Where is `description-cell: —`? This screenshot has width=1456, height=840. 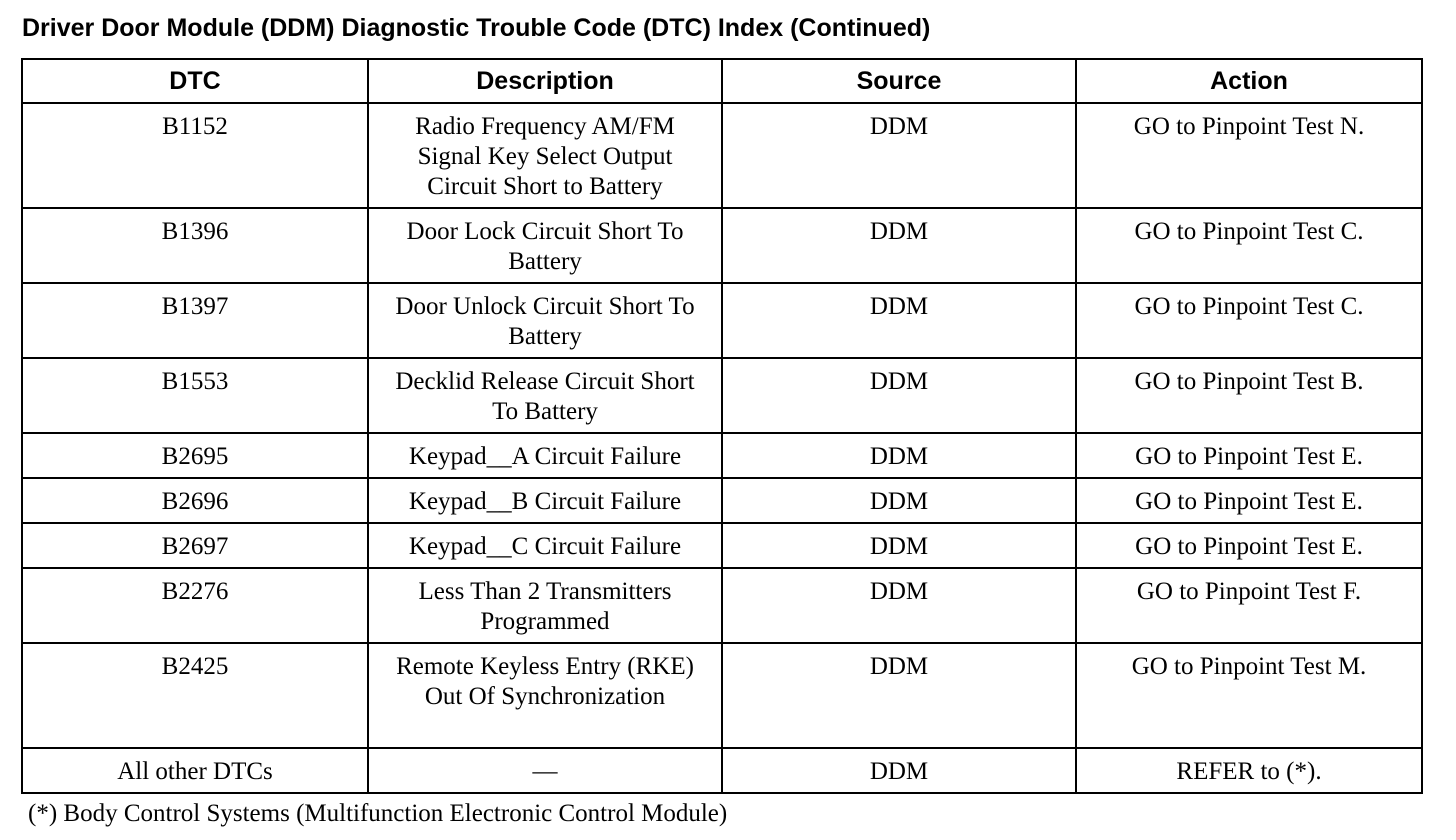 description-cell: — is located at coordinates (545, 770).